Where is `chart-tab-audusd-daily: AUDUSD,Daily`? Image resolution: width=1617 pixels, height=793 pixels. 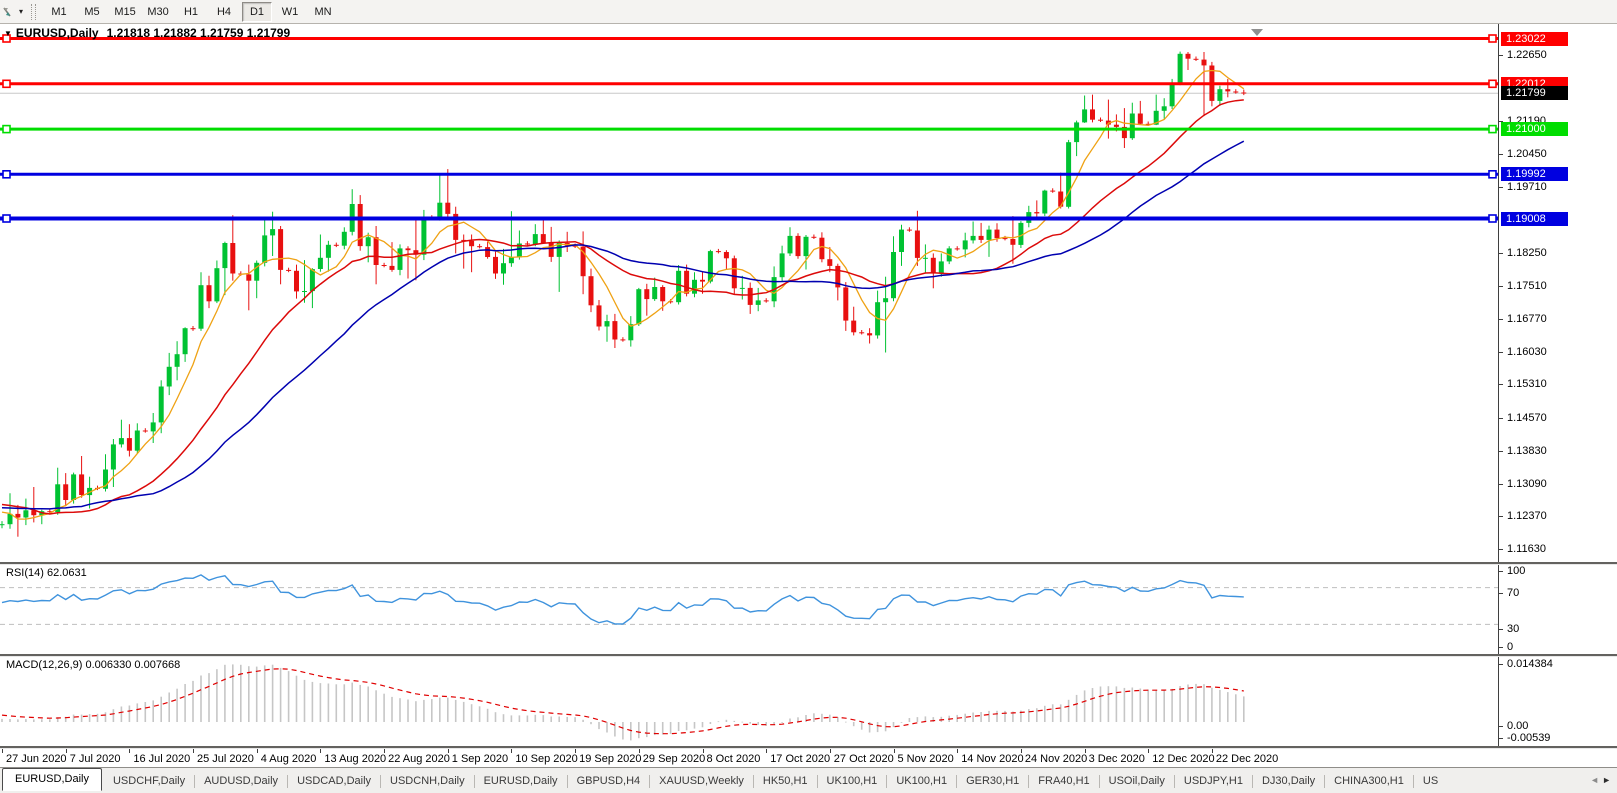 chart-tab-audusd-daily: AUDUSD,Daily is located at coordinates (241, 781).